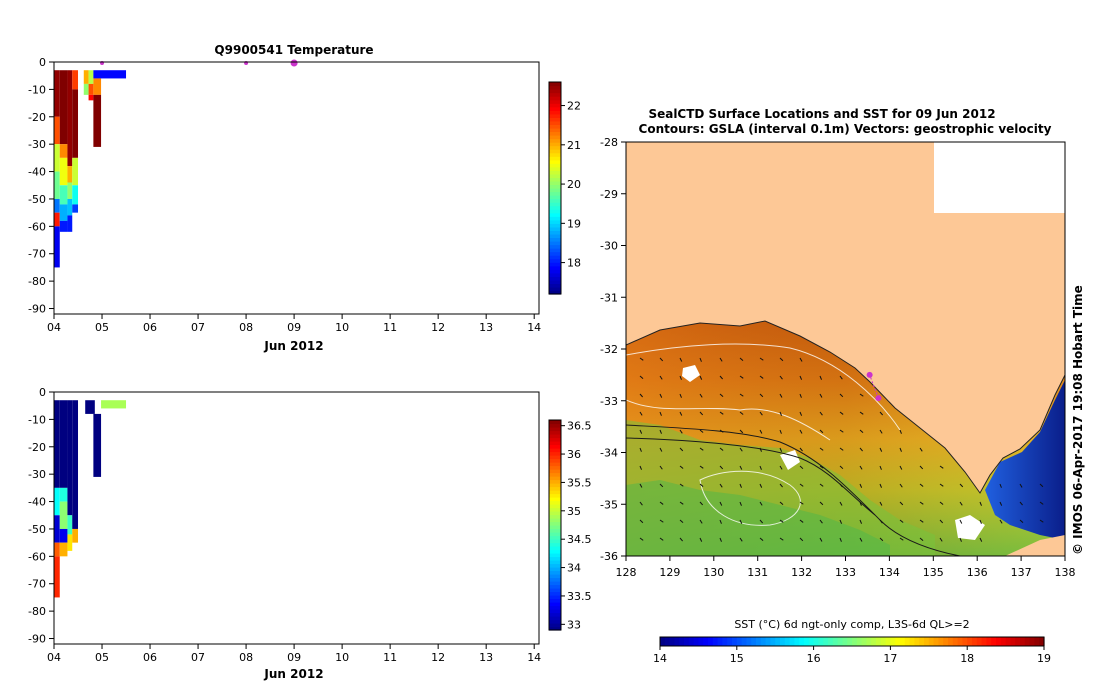  I want to click on lon-tick-label: 138, so click(1065, 572).